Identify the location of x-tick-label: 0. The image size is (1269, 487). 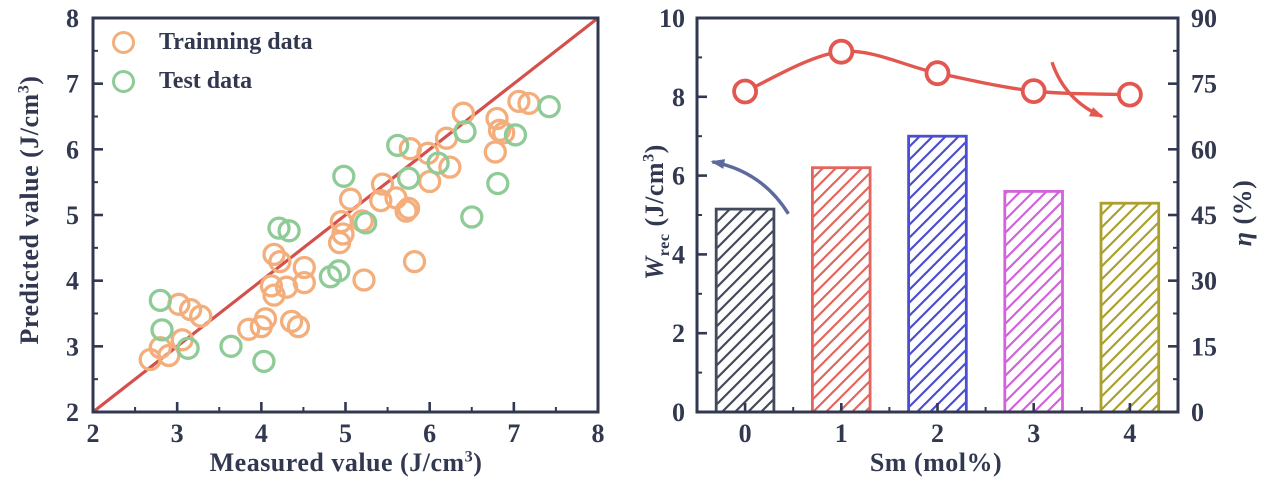
(745, 433).